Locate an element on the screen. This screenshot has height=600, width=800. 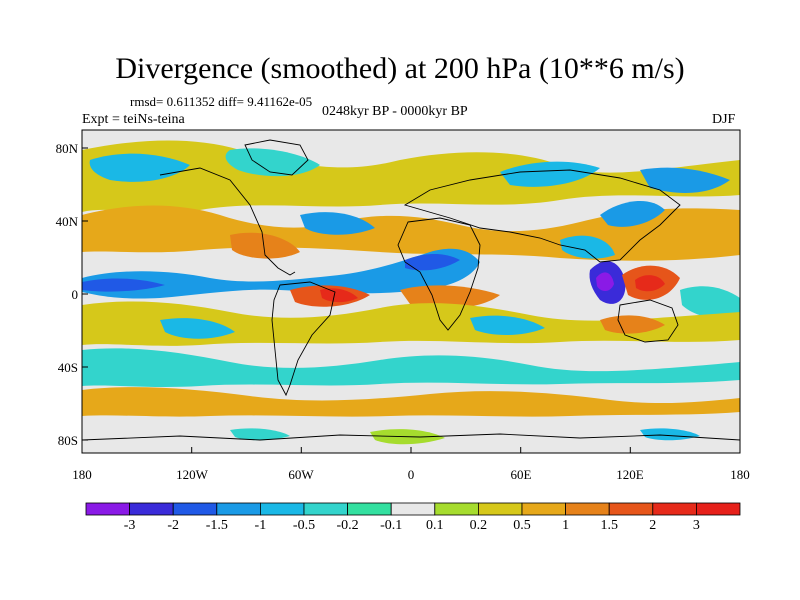
colorbar-label: -1 is located at coordinates (260, 525).